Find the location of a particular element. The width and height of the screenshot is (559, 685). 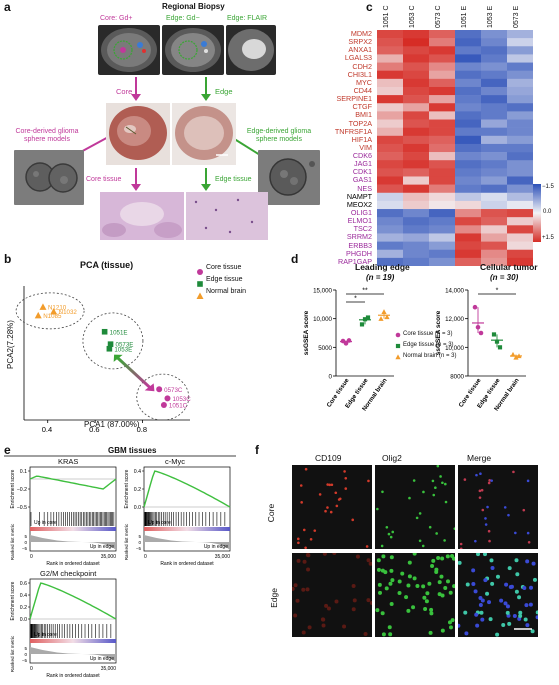

scale-tick-min: −1.5 is located at coordinates (548, 187).